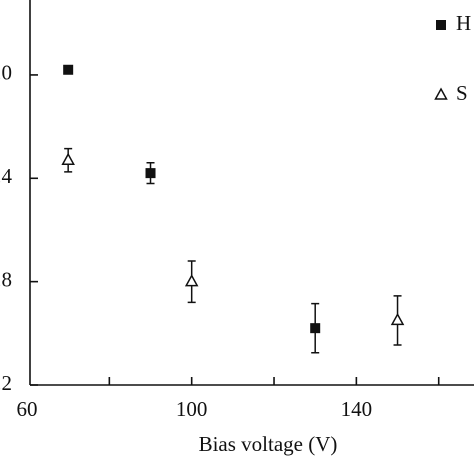 This screenshot has width=474, height=474. Describe the element at coordinates (27, 409) in the screenshot. I see `x-tick-label: 60` at that location.